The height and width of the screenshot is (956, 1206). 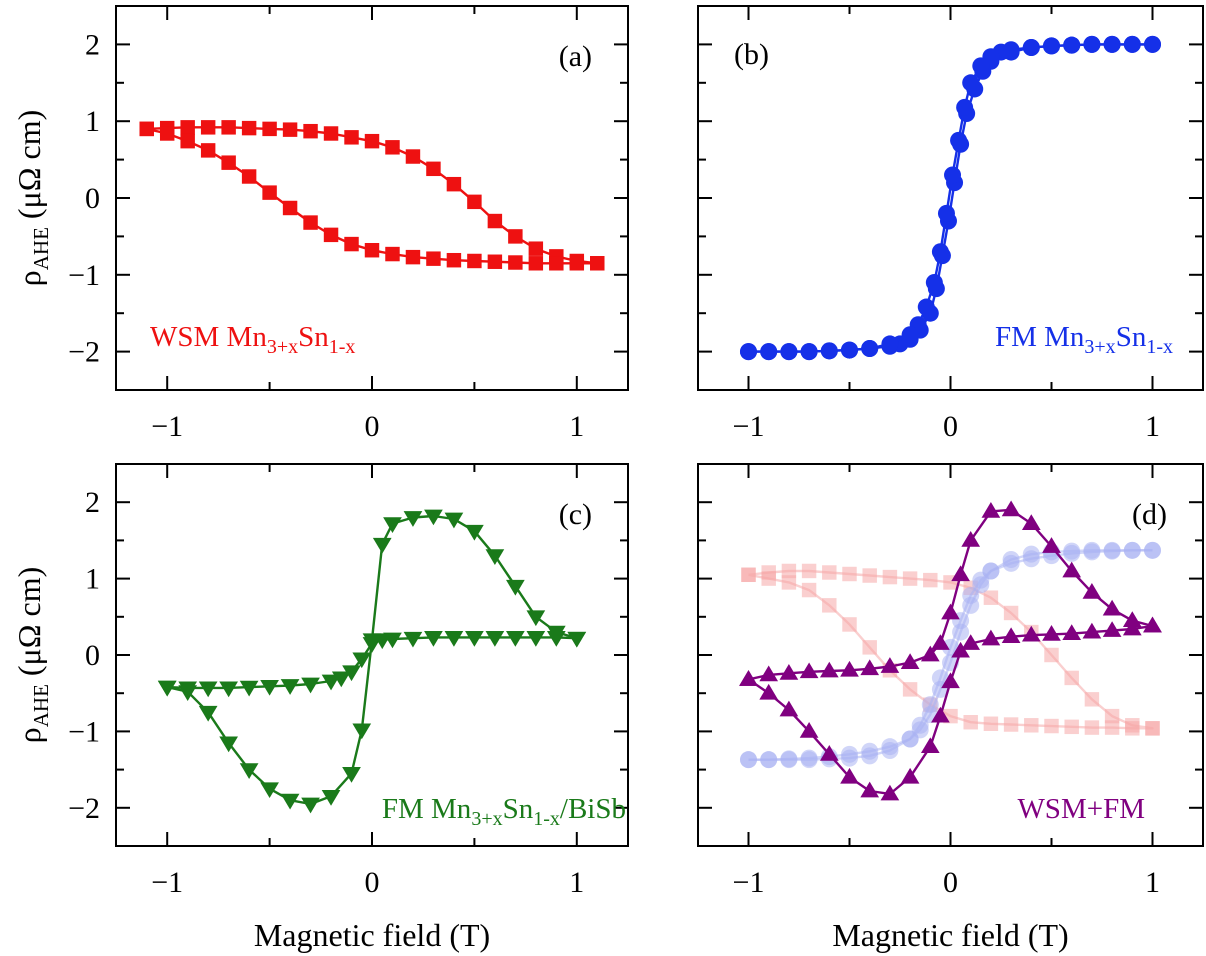 I want to click on y-axis-label: ρAHE (μΩ cm), so click(x=32, y=198).